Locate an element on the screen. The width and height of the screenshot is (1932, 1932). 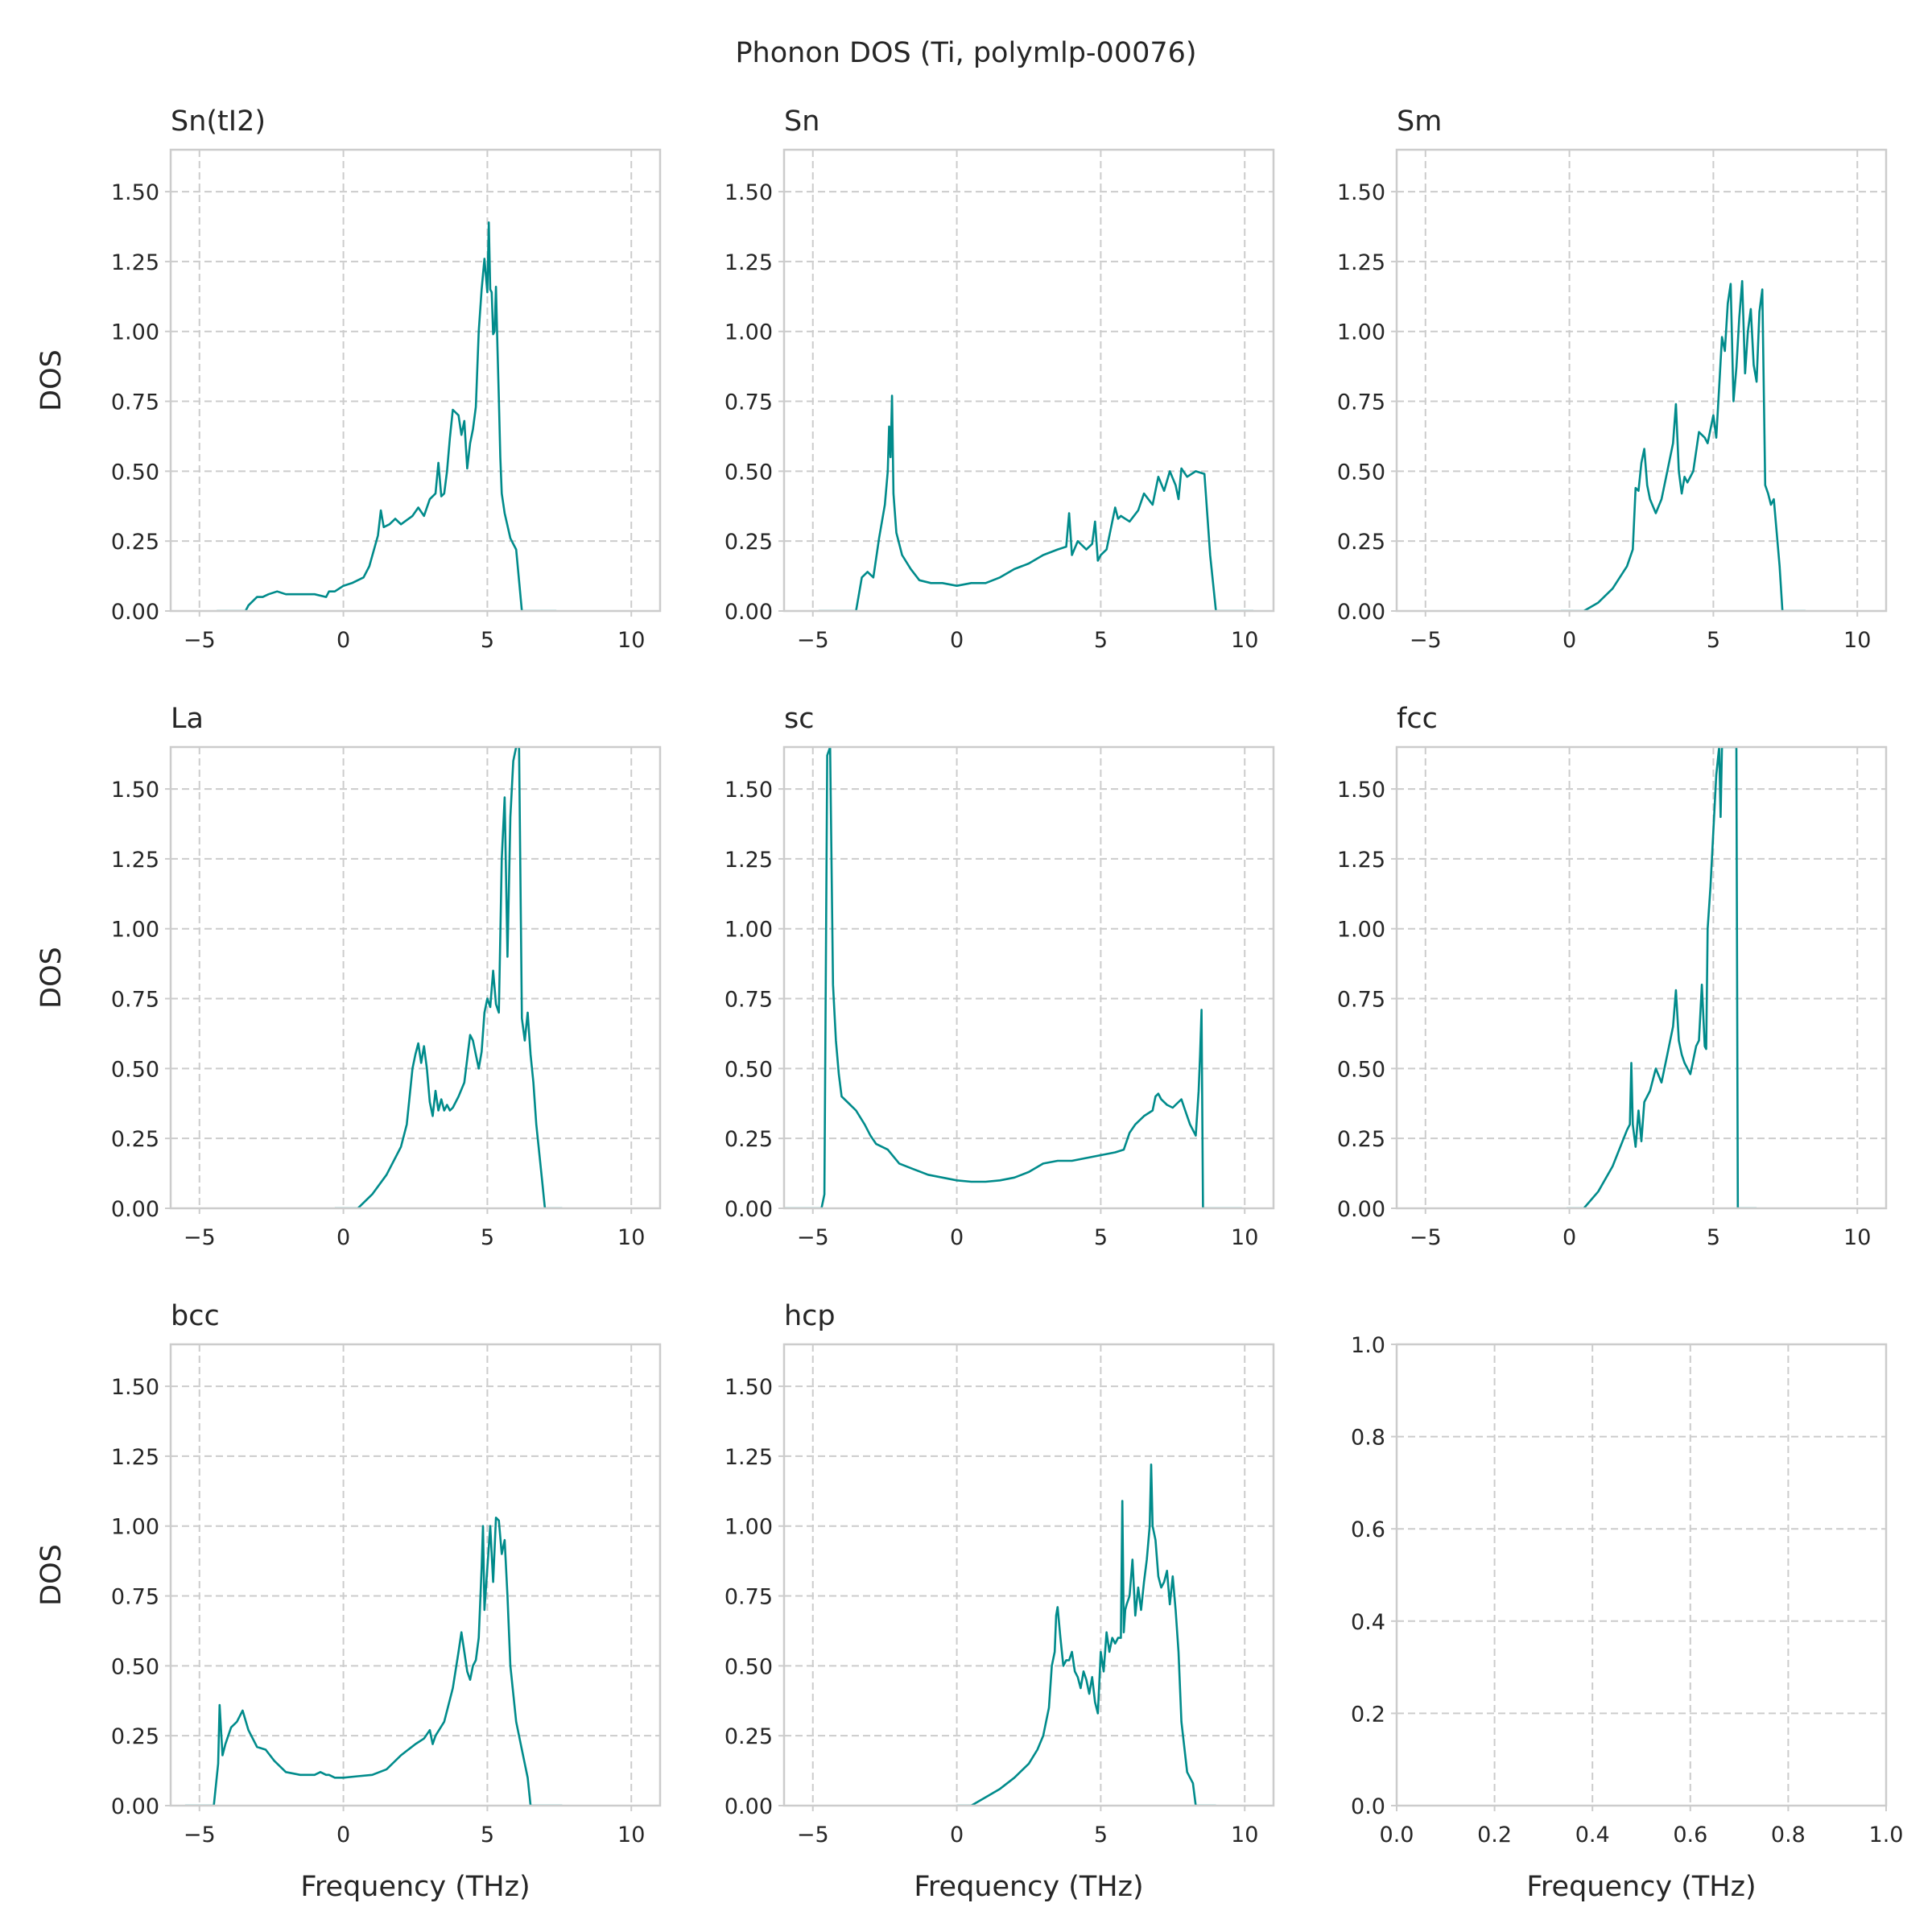
y-tick-label: 0.0 is located at coordinates (1368, 1806).